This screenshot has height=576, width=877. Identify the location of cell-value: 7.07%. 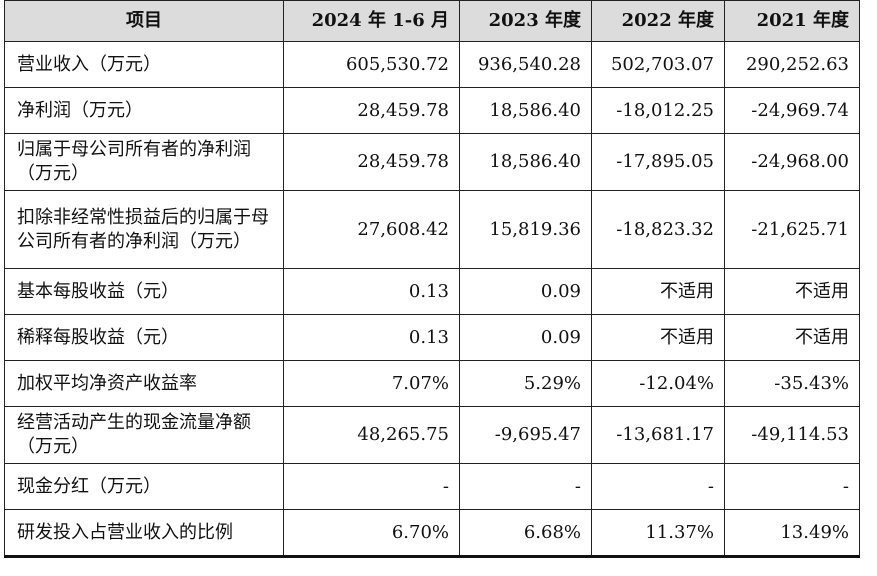
(371, 383).